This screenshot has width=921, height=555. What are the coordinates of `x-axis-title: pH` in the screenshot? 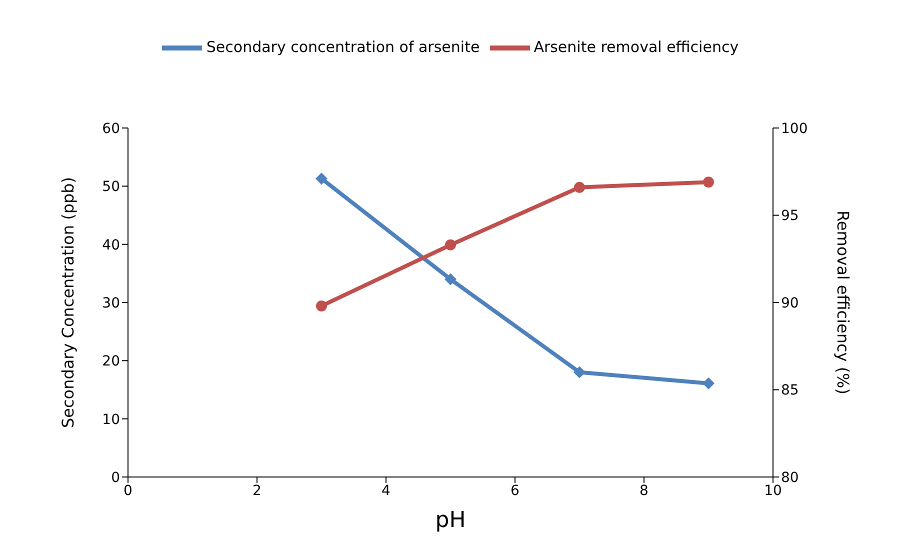 It's located at (450, 520).